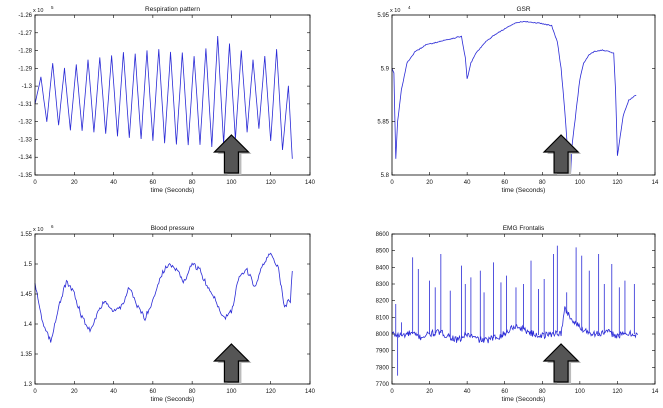 This screenshot has height=408, width=663. What do you see at coordinates (25, 34) in the screenshot?
I see `y-tick-label: -1.27` at bounding box center [25, 34].